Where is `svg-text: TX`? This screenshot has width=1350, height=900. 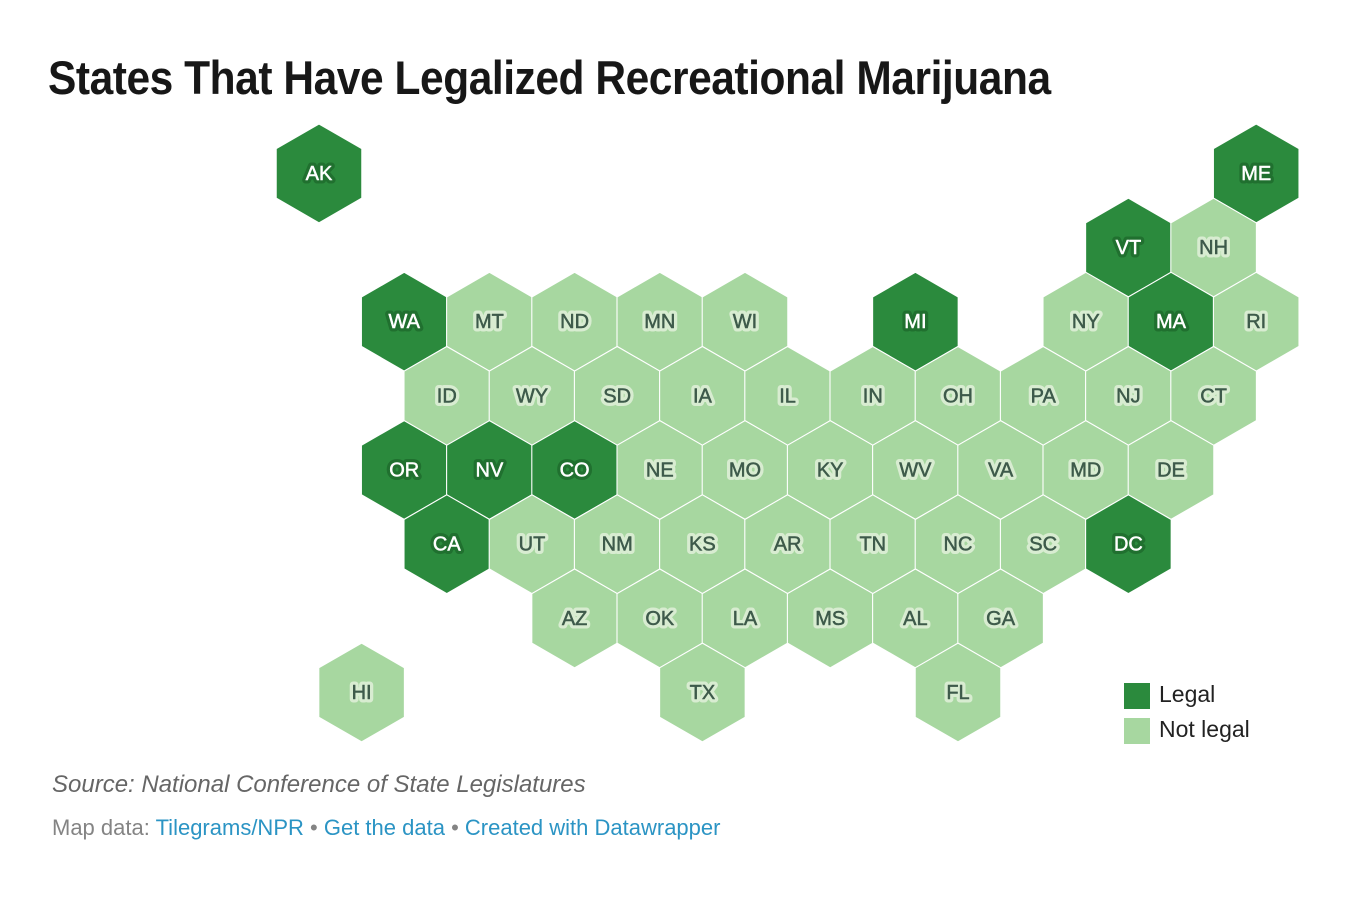
svg-text: TX is located at coordinates (703, 693).